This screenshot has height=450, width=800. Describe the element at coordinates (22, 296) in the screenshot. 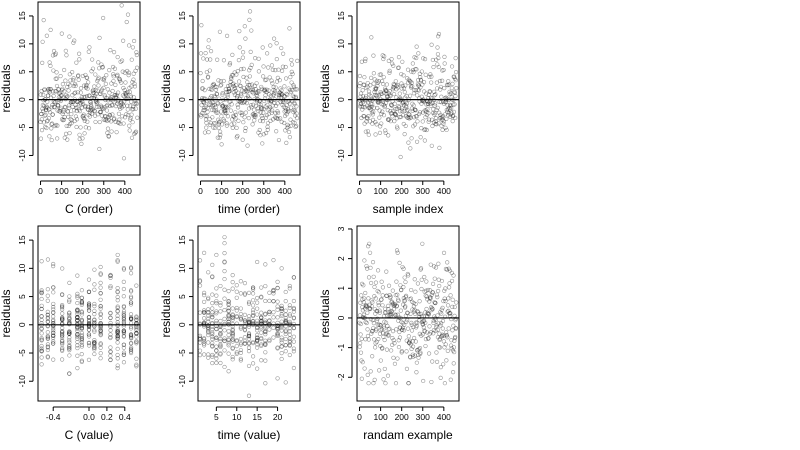

I see `y-tick-label: 5` at that location.